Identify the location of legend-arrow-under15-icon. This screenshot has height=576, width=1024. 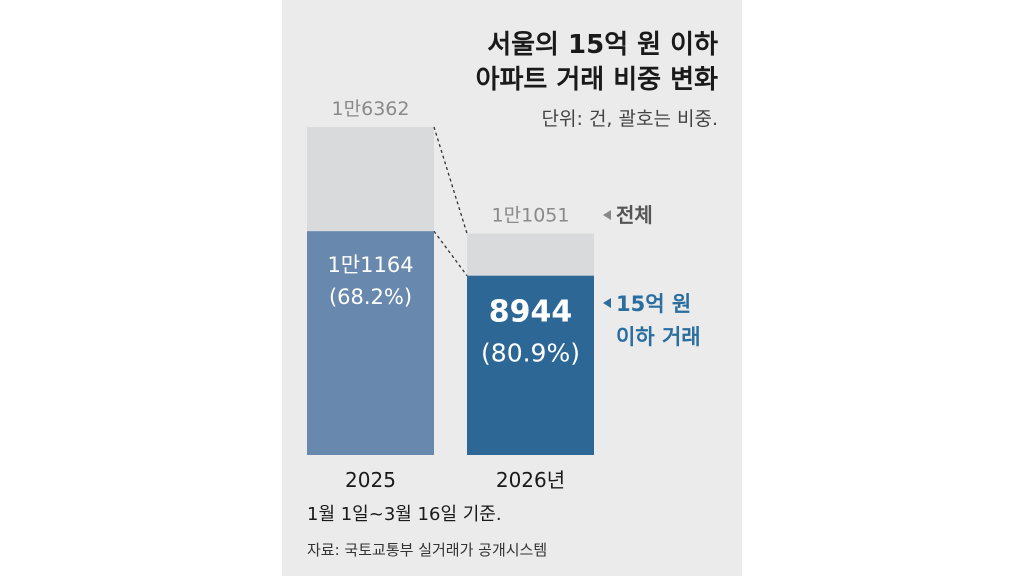
(607, 303).